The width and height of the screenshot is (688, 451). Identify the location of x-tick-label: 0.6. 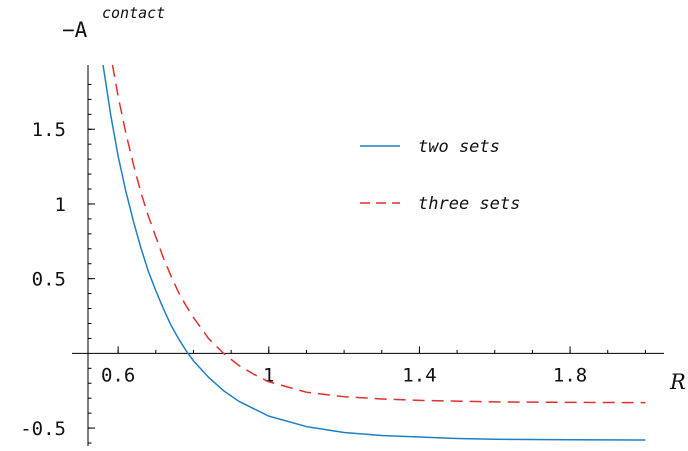
(118, 375).